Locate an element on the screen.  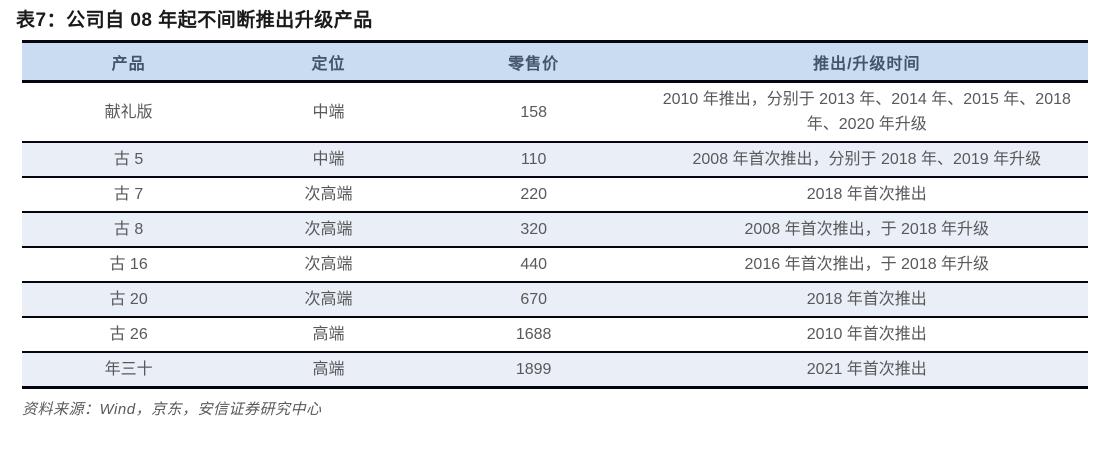
cell-price: 110 is located at coordinates (533, 159).